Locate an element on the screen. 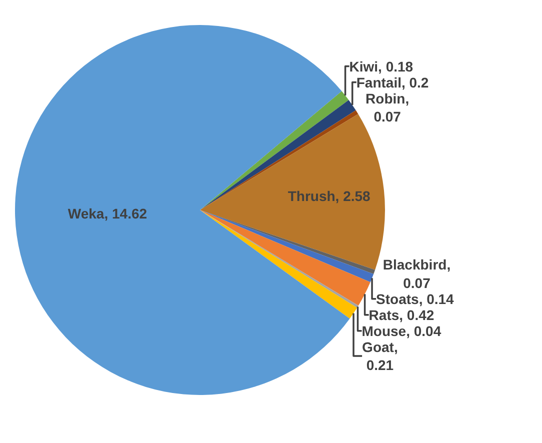  slice-label: Goat, 0.21 is located at coordinates (380, 356).